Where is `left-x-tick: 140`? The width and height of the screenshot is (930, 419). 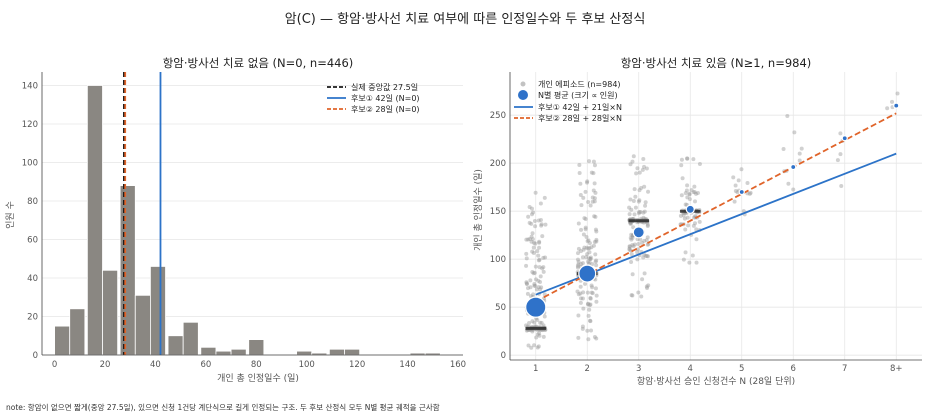
left-x-tick: 140 is located at coordinates (407, 365).